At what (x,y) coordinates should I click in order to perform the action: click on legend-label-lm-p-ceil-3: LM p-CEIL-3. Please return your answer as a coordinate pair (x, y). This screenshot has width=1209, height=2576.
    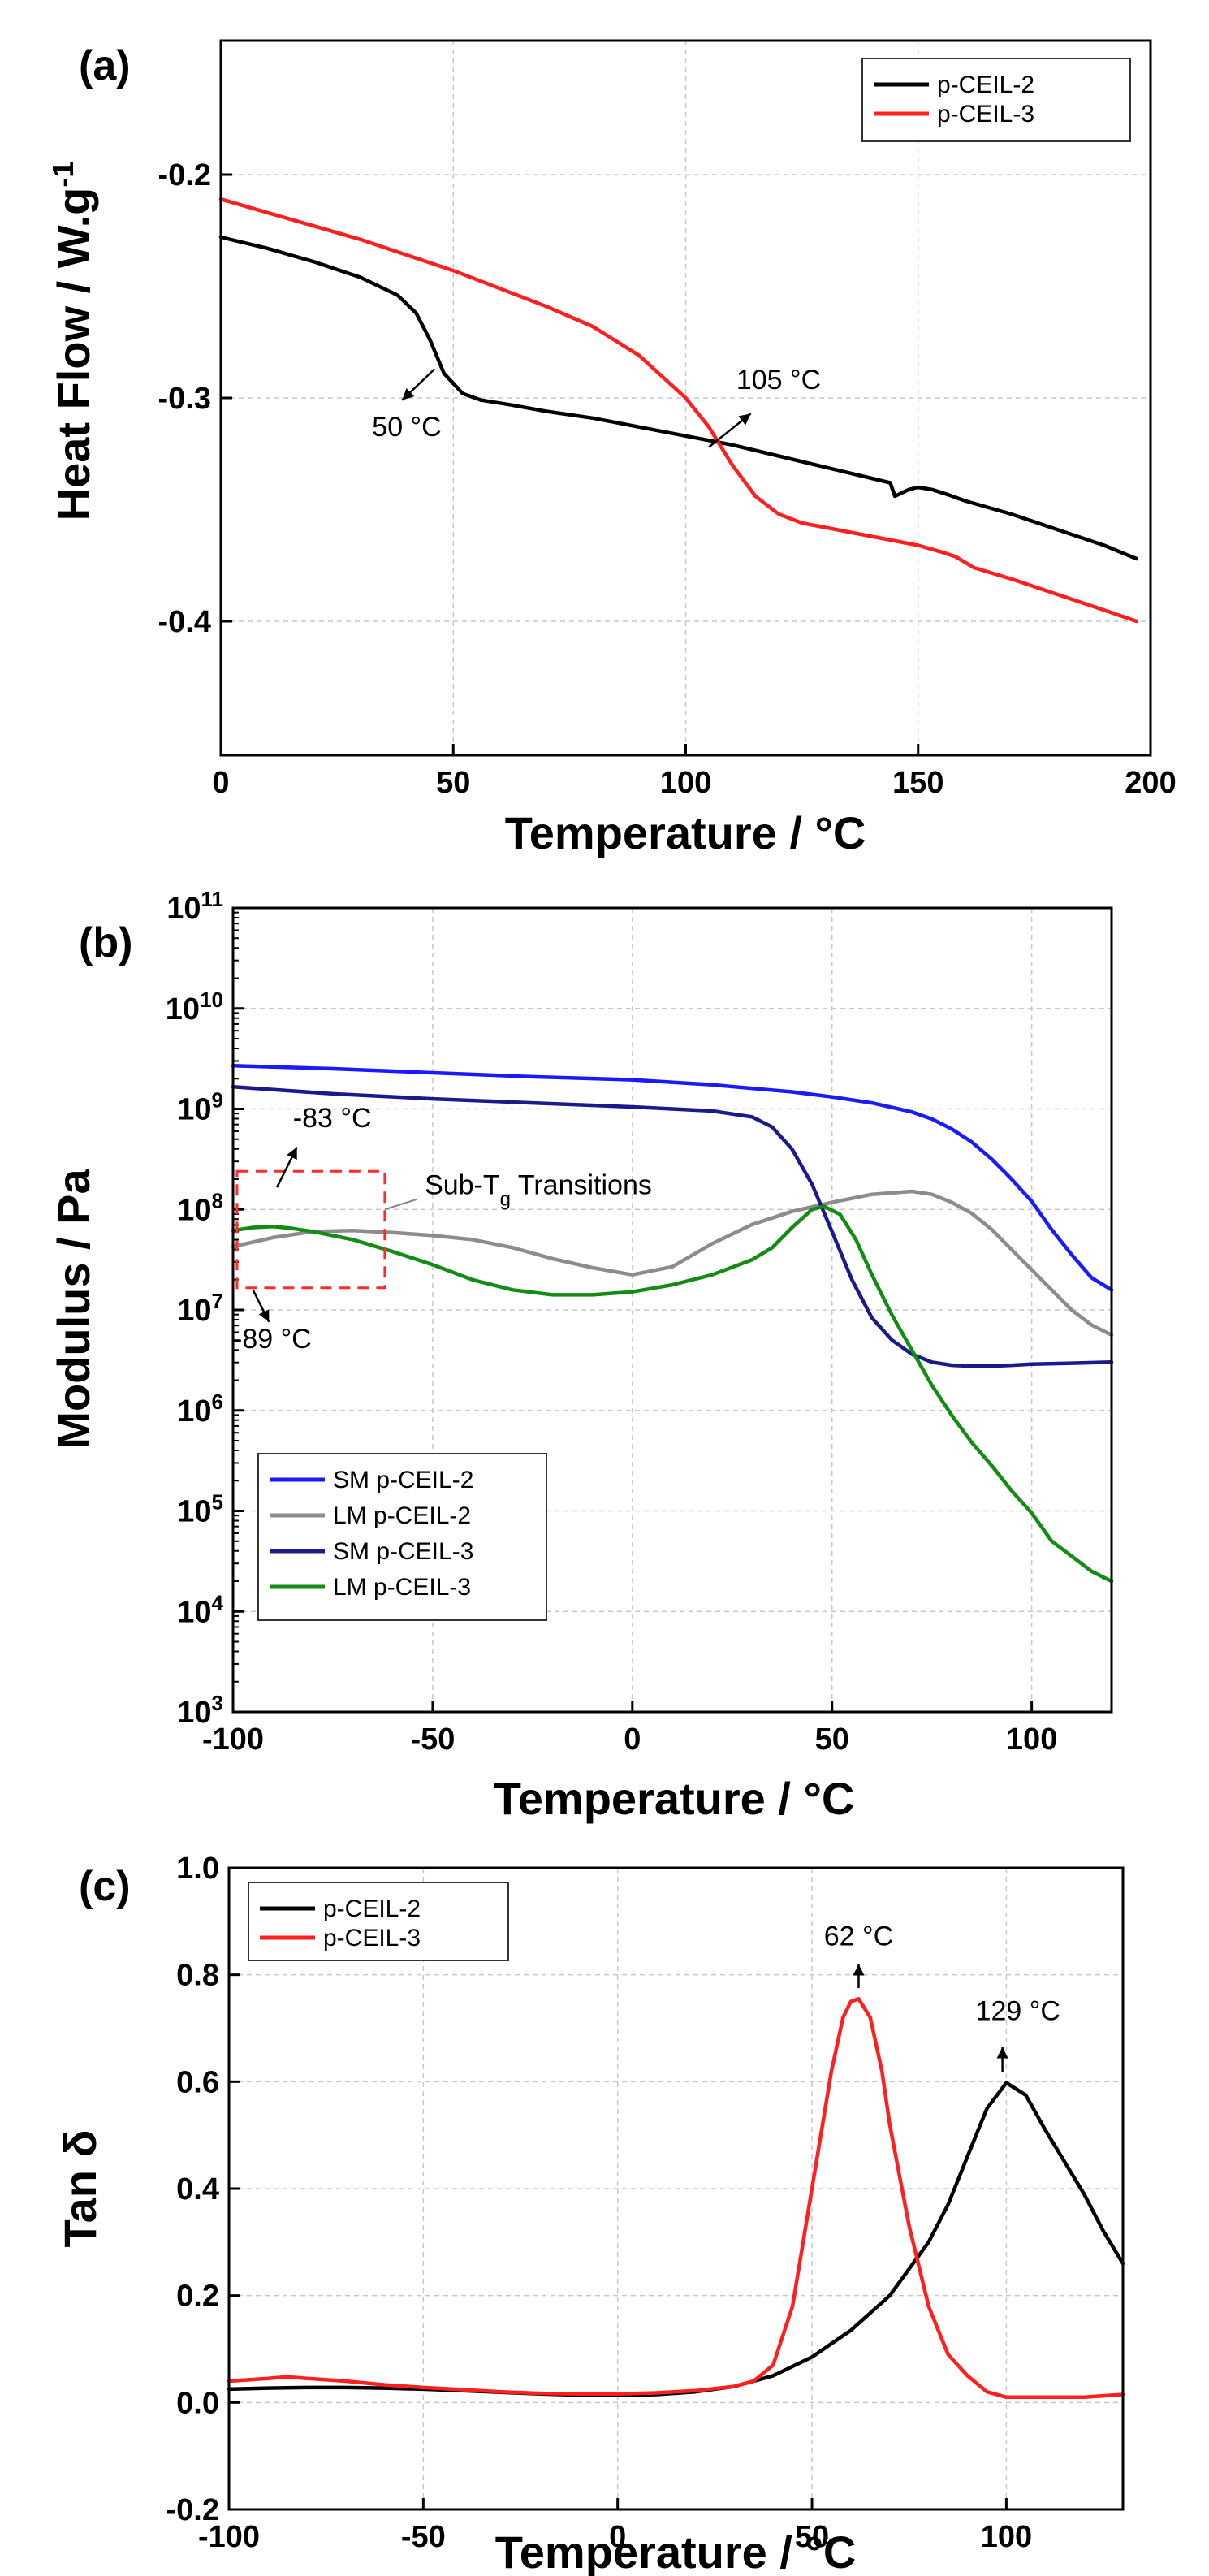
    Looking at the image, I should click on (402, 1588).